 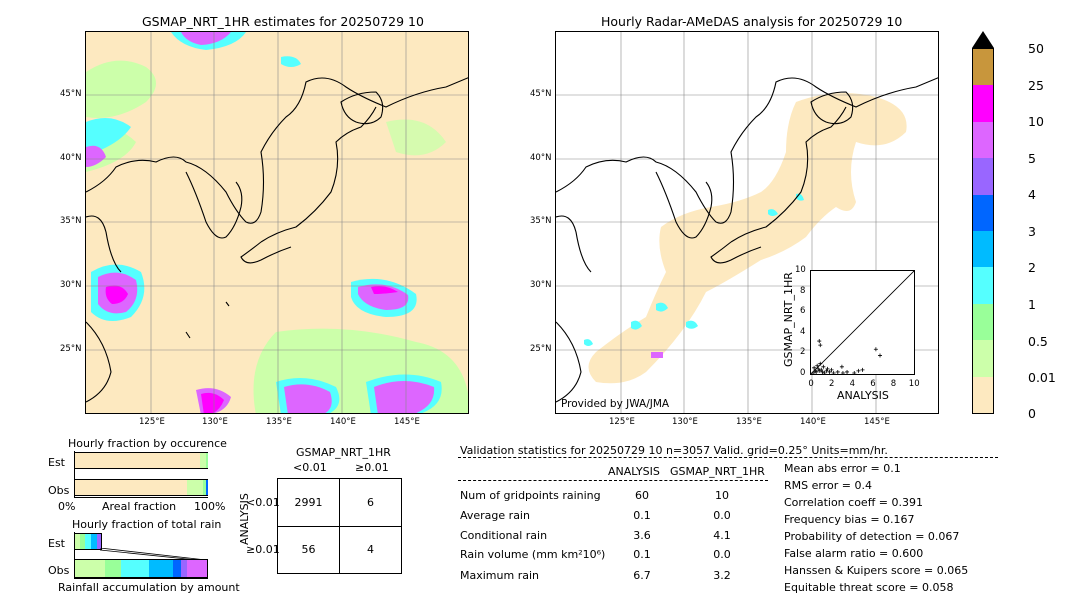 I want to click on occurrence-title: Hourly fraction by occurence, so click(x=147, y=443).